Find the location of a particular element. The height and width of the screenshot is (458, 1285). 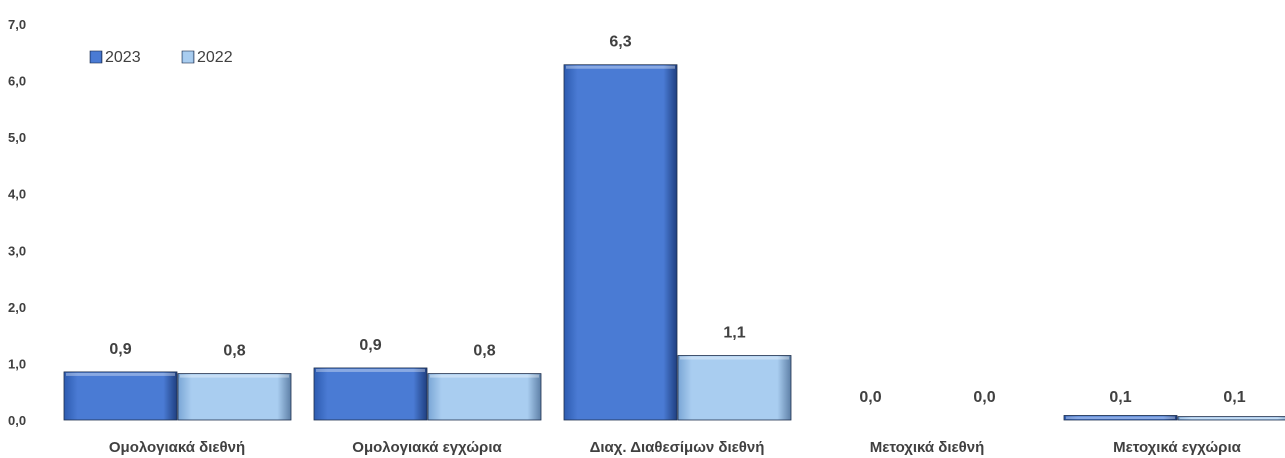

y-tick-label: 5,0 is located at coordinates (17, 137).